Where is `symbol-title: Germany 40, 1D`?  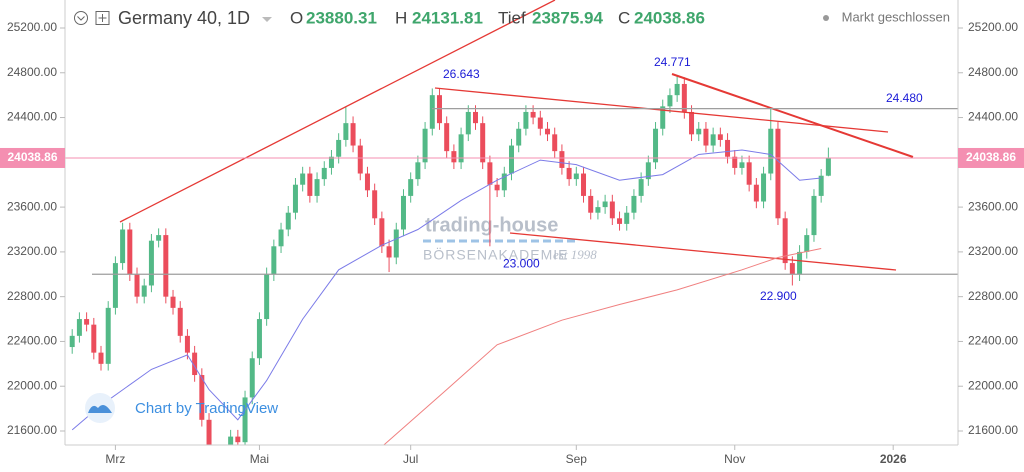 symbol-title: Germany 40, 1D is located at coordinates (184, 18).